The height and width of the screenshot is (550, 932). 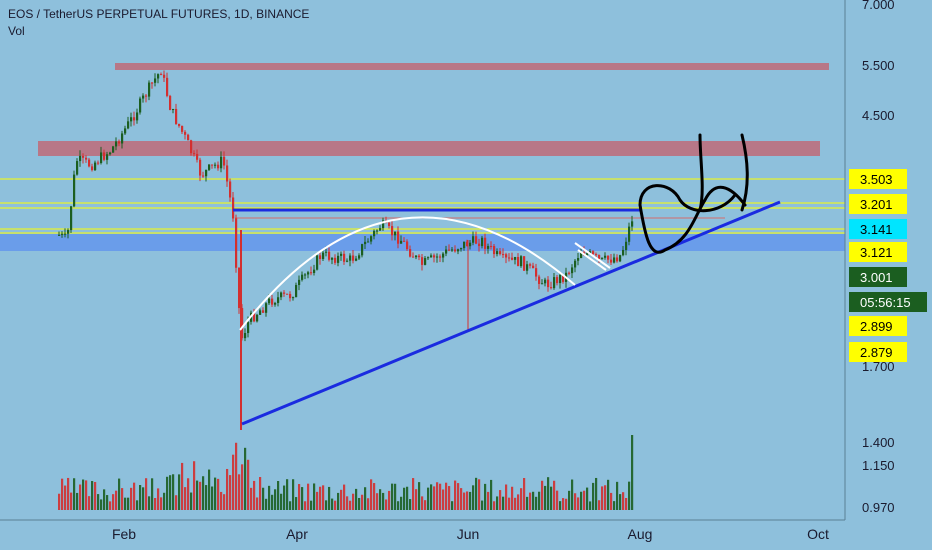 What do you see at coordinates (878, 507) in the screenshot?
I see `price-tick-label: 0.970` at bounding box center [878, 507].